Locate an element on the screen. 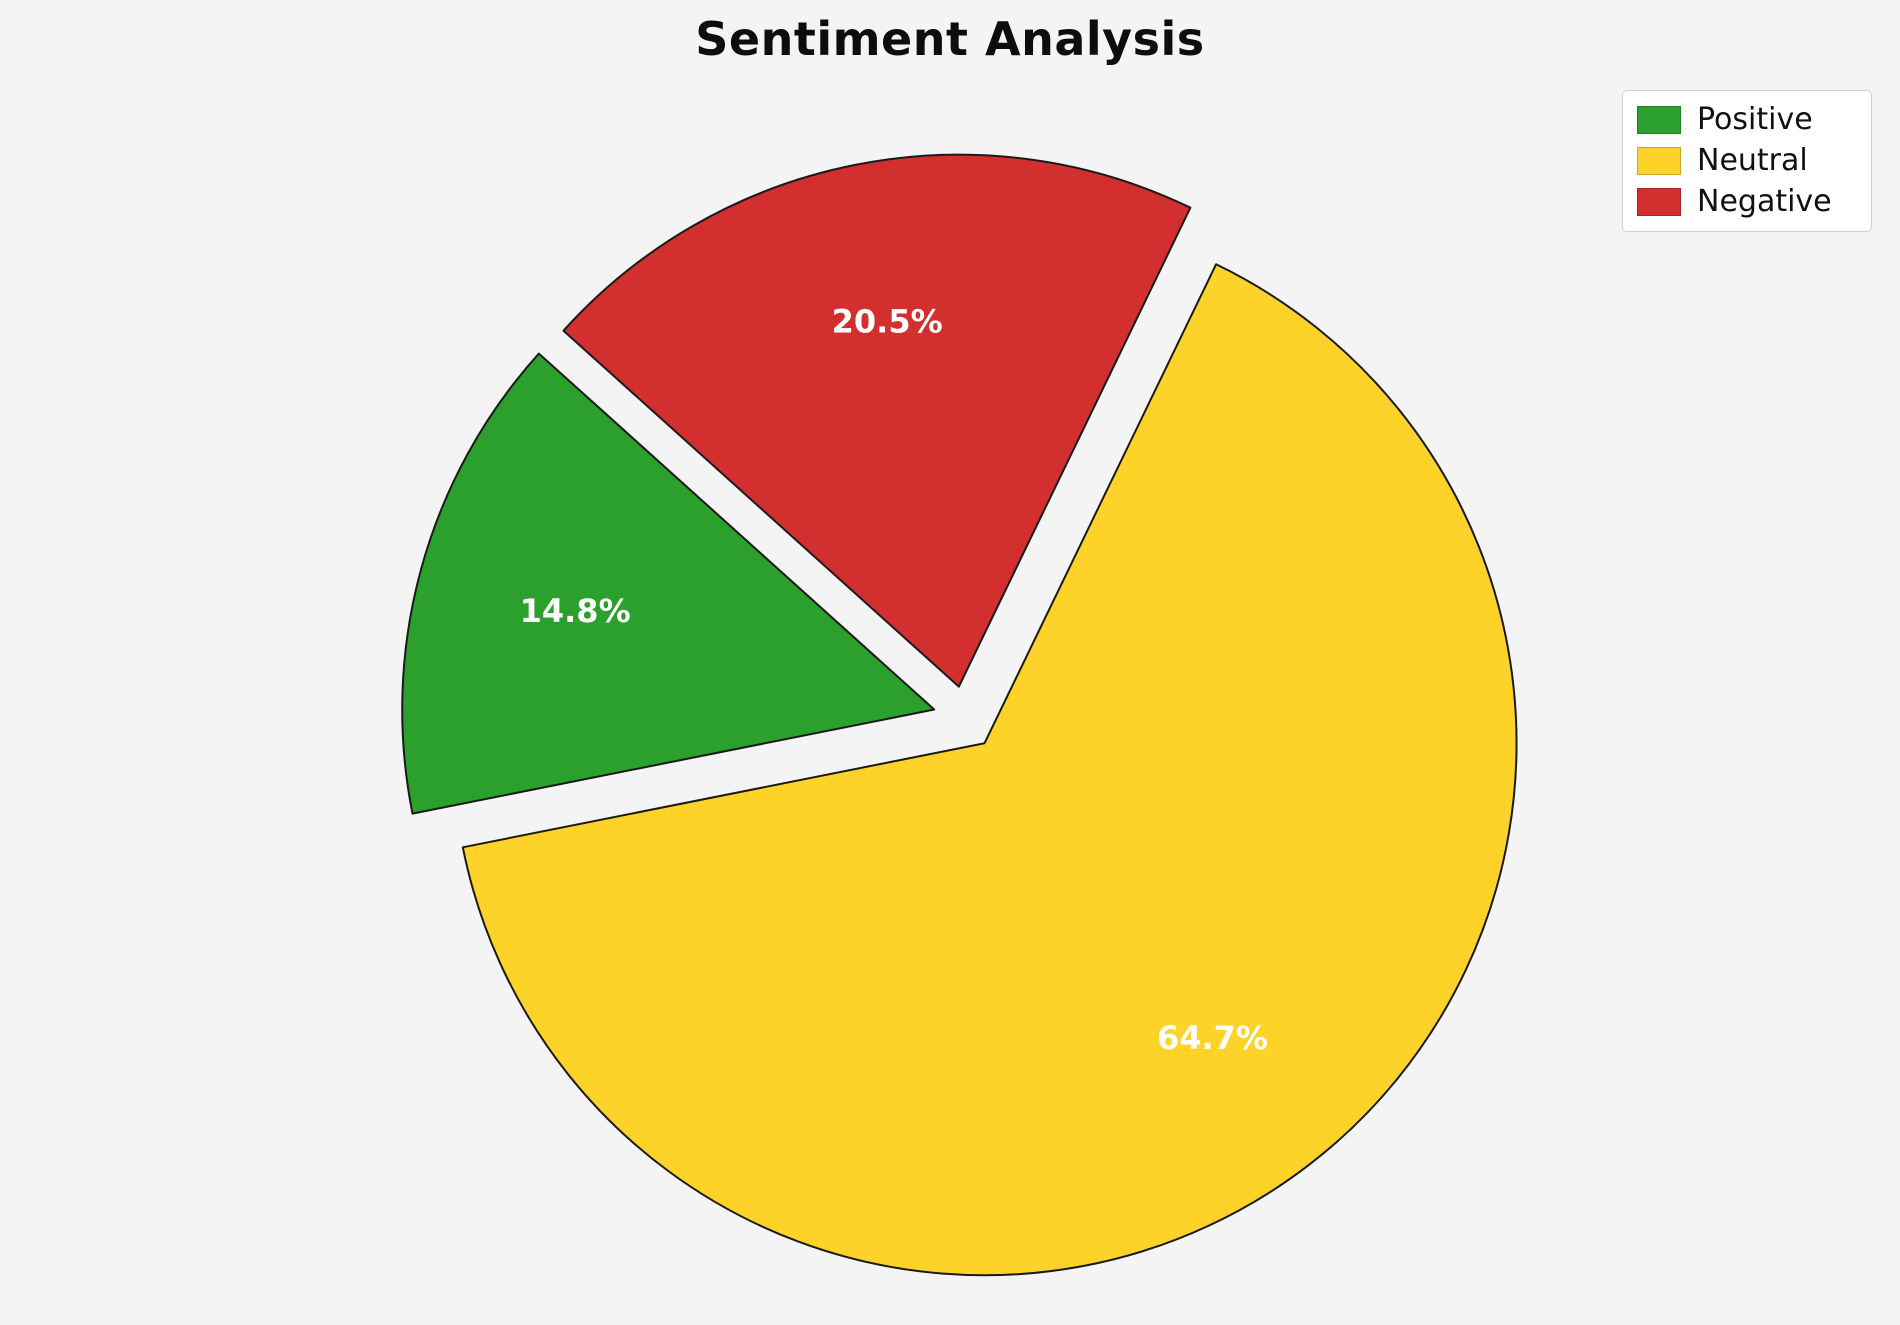  legend-label-neutral: Neutral is located at coordinates (1752, 160).